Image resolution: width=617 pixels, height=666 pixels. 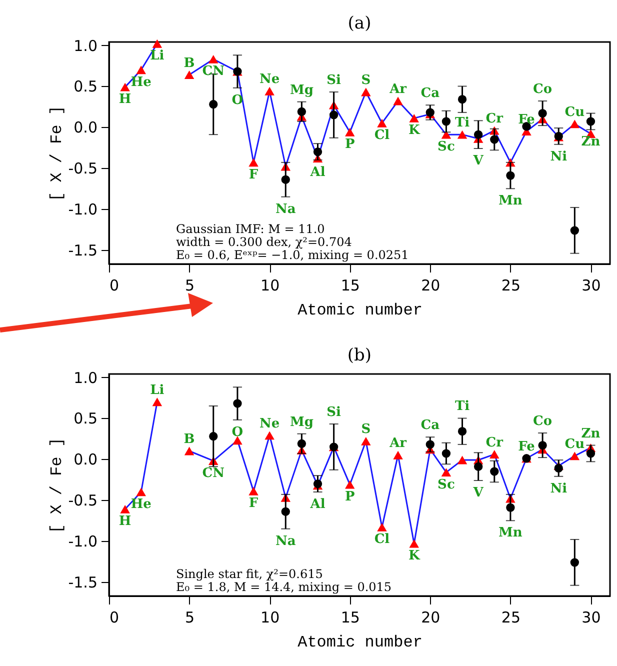 What do you see at coordinates (317, 172) in the screenshot?
I see `annotation: Al` at bounding box center [317, 172].